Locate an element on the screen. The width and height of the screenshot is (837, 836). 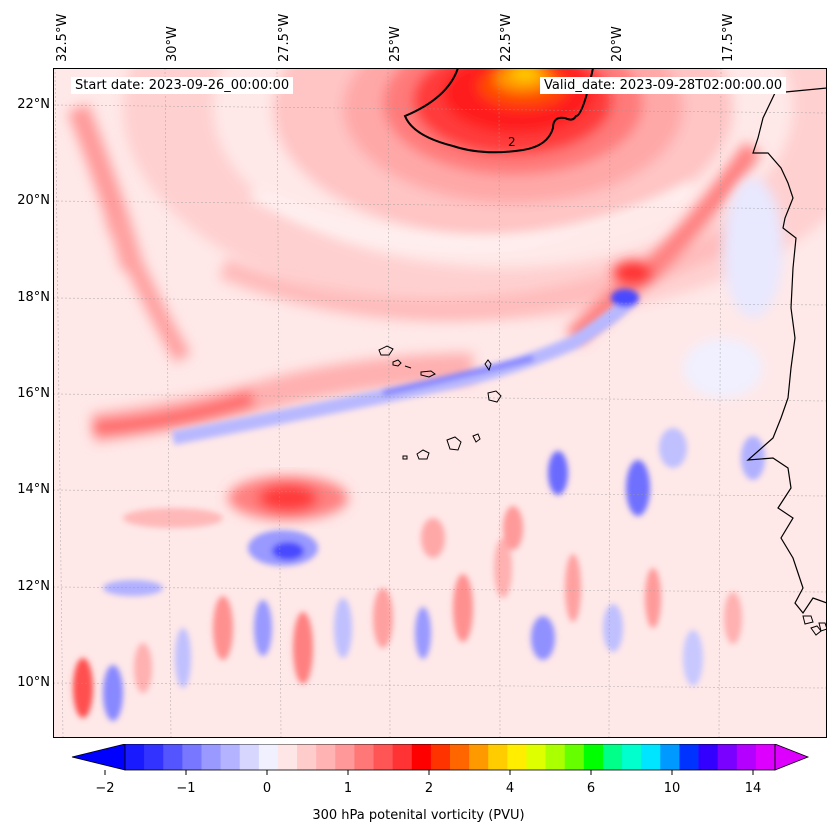
lat-label: 10°N is located at coordinates (33, 682).